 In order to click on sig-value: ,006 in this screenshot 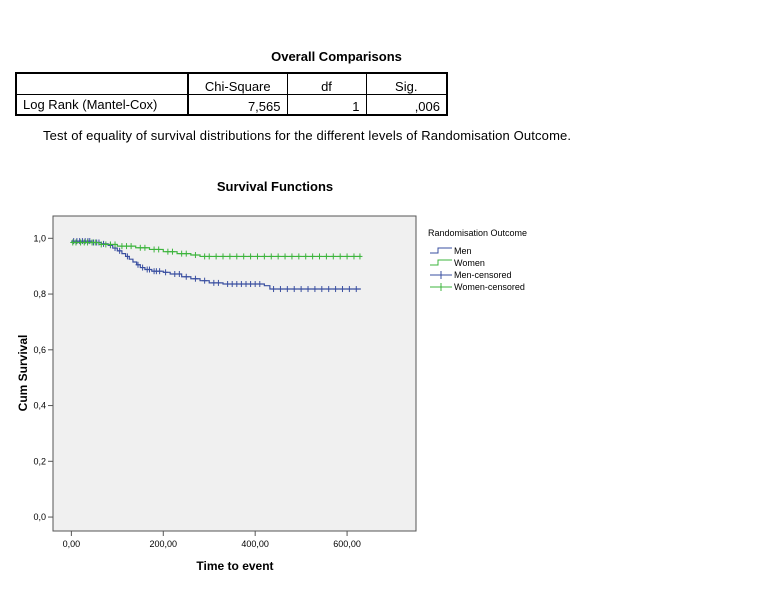, I will do `click(406, 104)`.